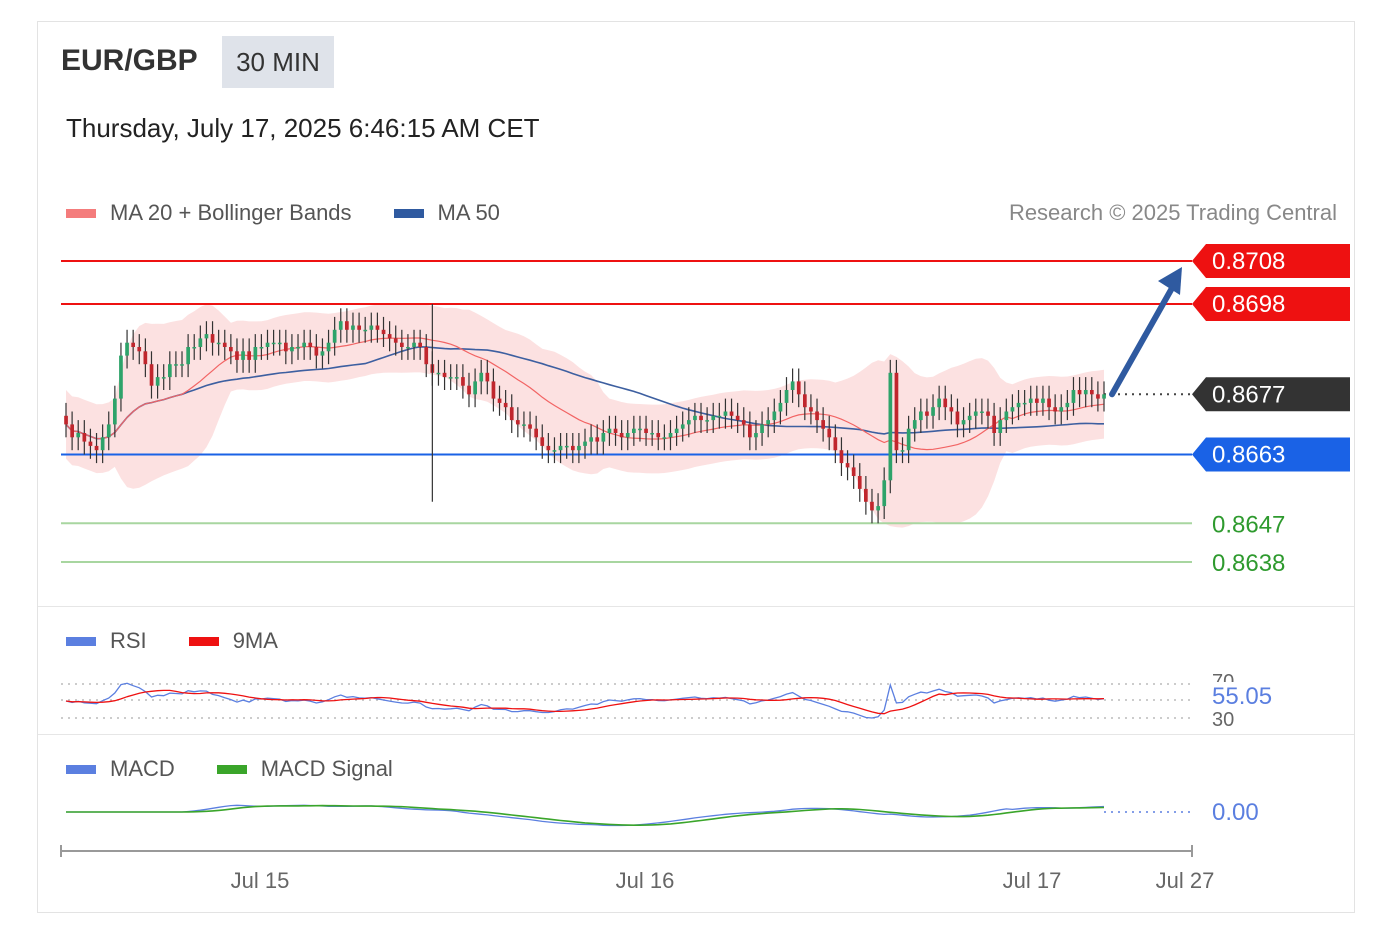 This screenshot has width=1384, height=946. I want to click on rsi-line, so click(585, 700).